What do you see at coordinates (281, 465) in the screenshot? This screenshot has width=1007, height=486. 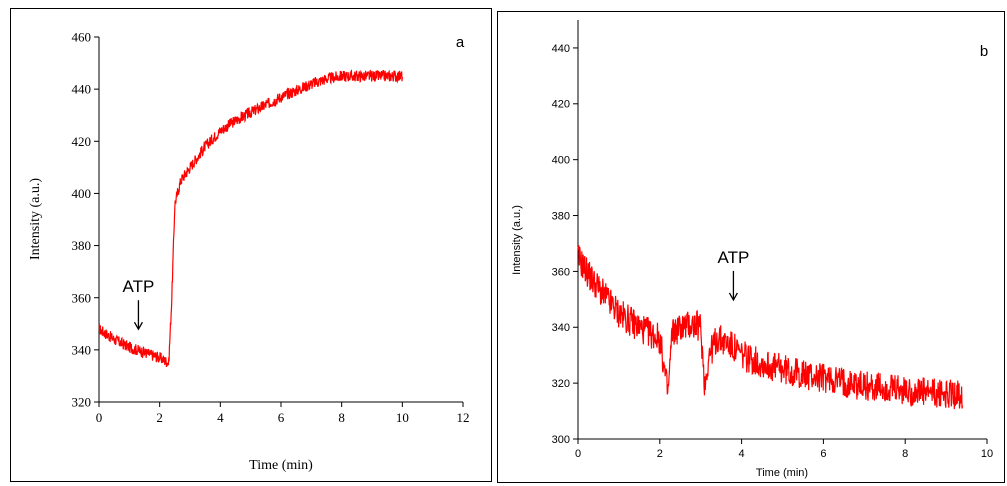 I see `chart-a-xlabel: Time (min)` at bounding box center [281, 465].